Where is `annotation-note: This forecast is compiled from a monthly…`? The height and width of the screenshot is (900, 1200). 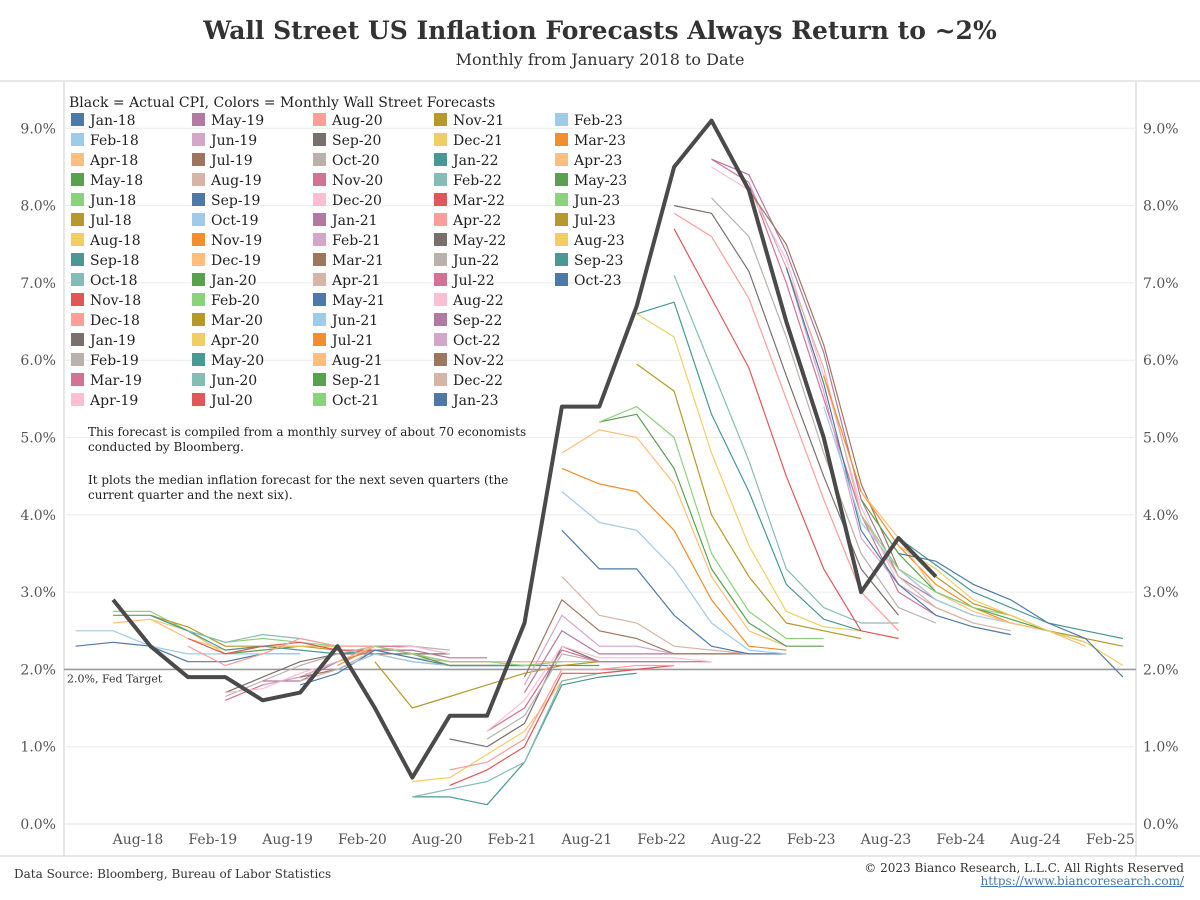 annotation-note: This forecast is compiled from a monthly… is located at coordinates (307, 463).